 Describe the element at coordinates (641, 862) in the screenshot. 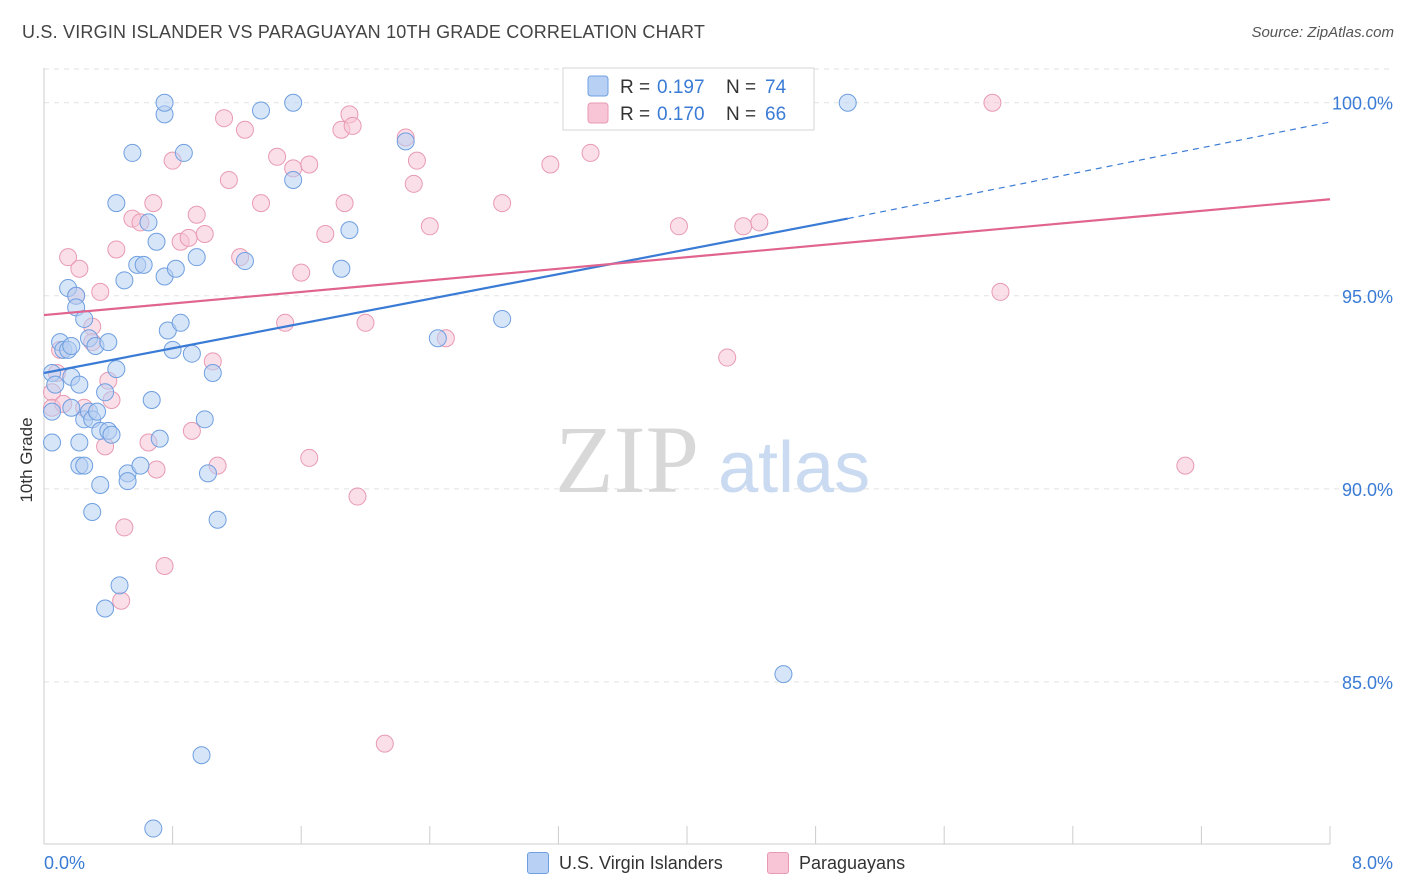

I see `legend-label-virgin-islanders: U.S. Virgin Islanders` at that location.